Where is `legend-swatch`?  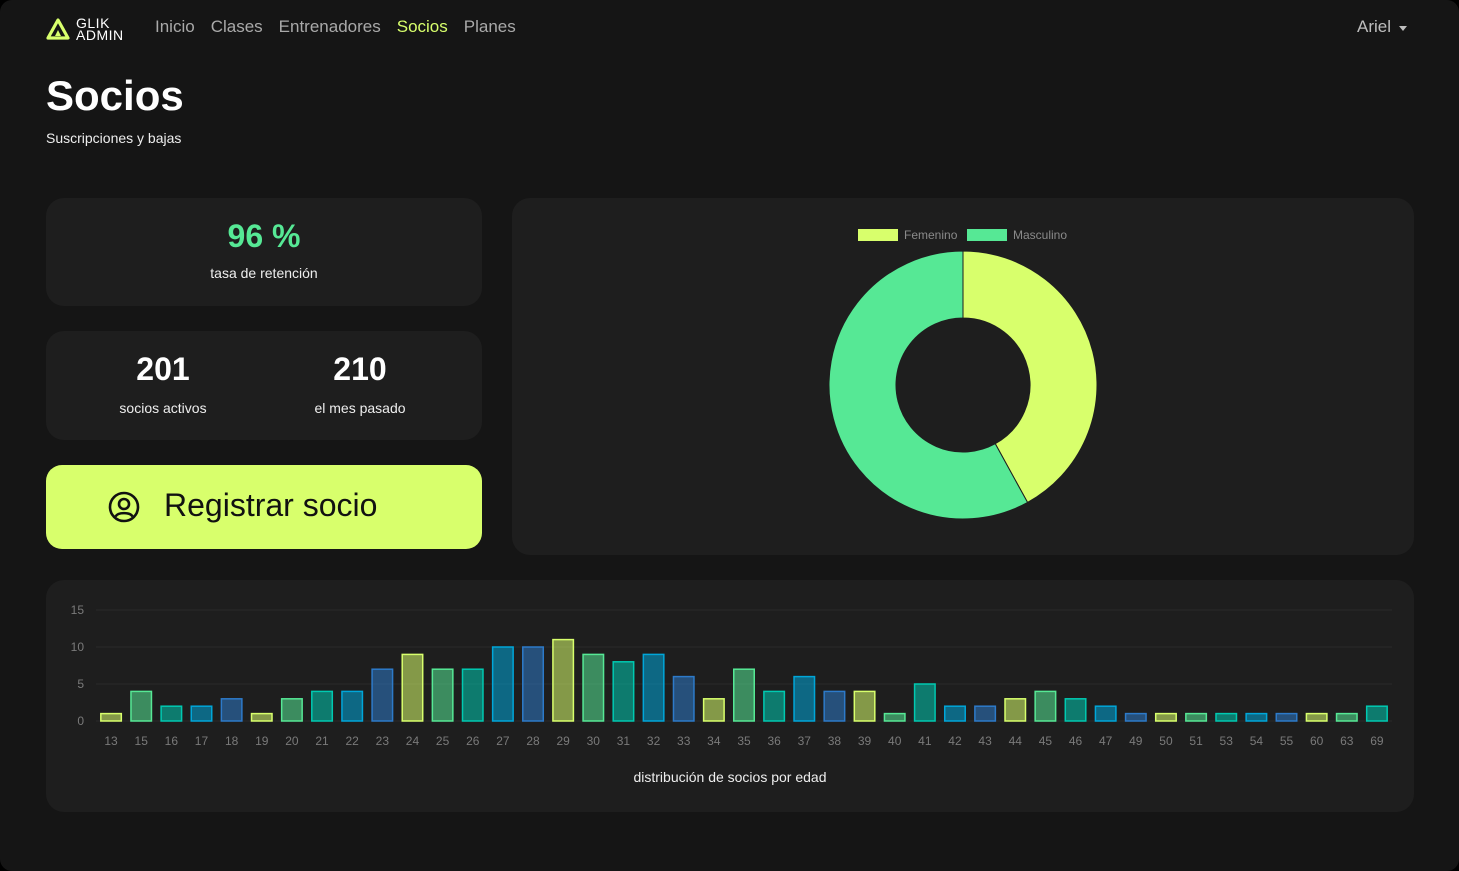 legend-swatch is located at coordinates (878, 235).